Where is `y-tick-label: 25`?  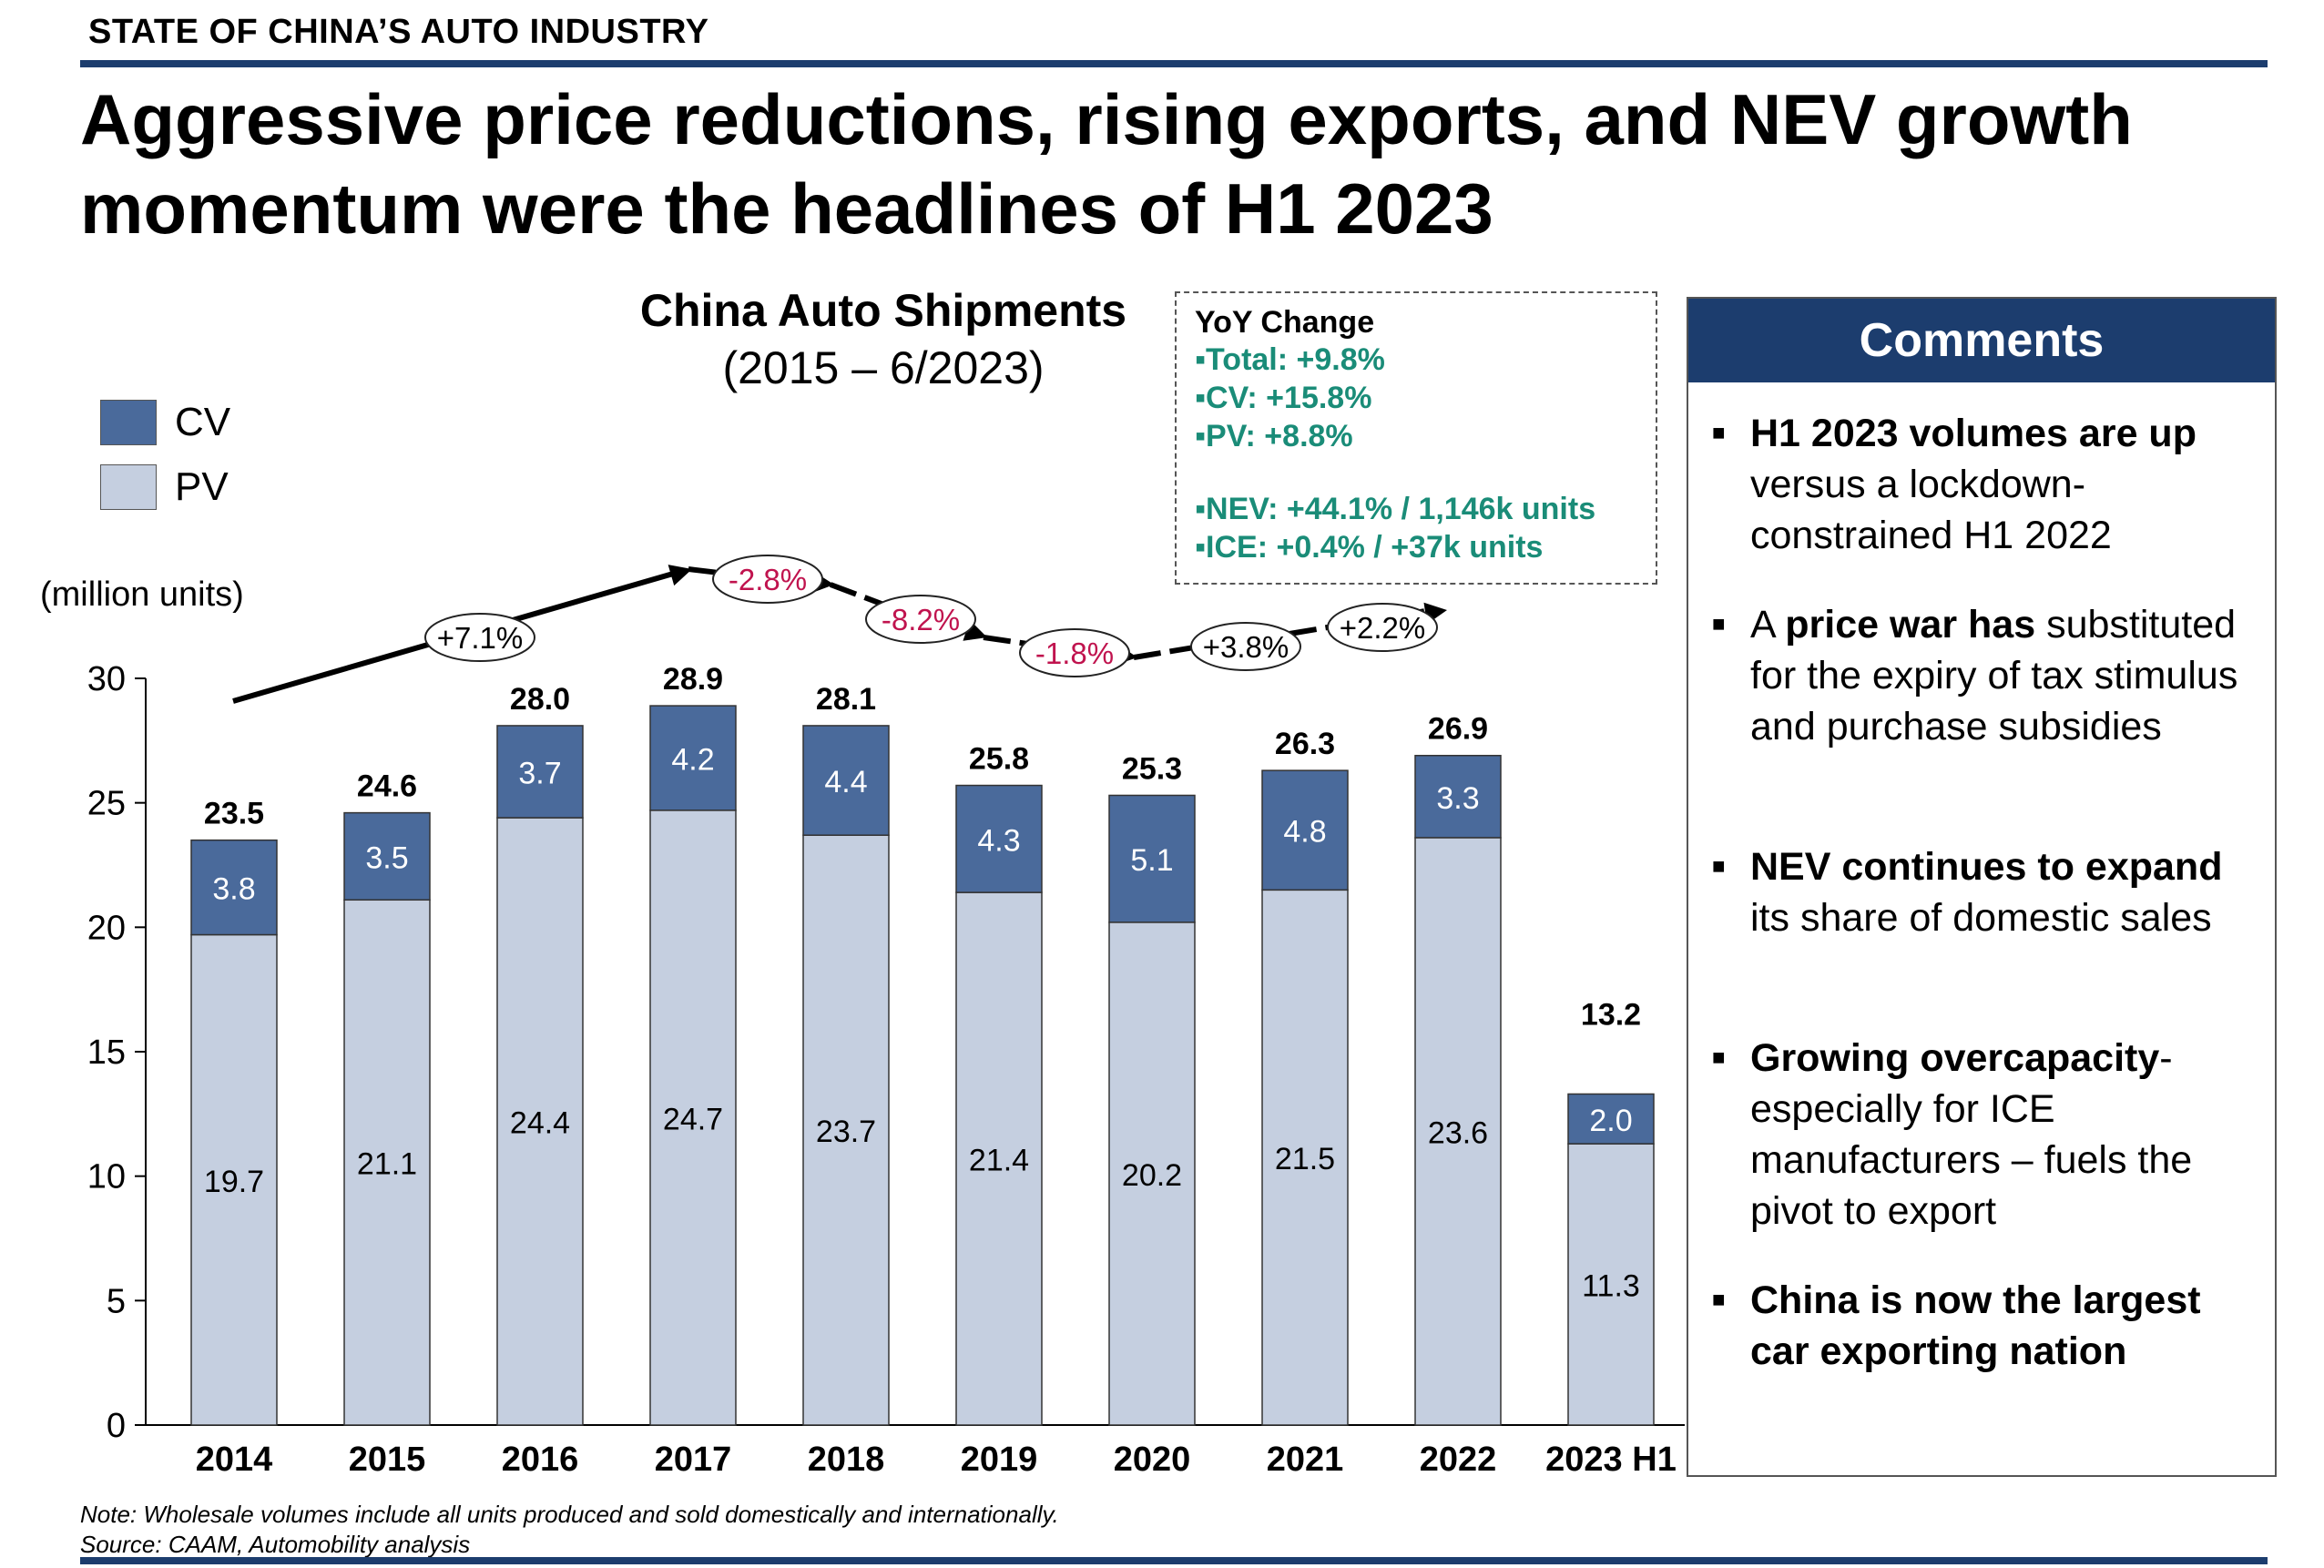
y-tick-label: 25 is located at coordinates (106, 804).